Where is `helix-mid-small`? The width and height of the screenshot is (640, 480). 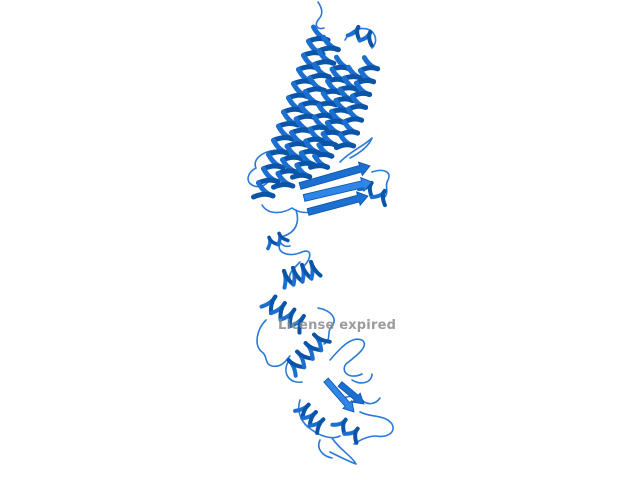
helix-mid-small is located at coordinates (278, 241).